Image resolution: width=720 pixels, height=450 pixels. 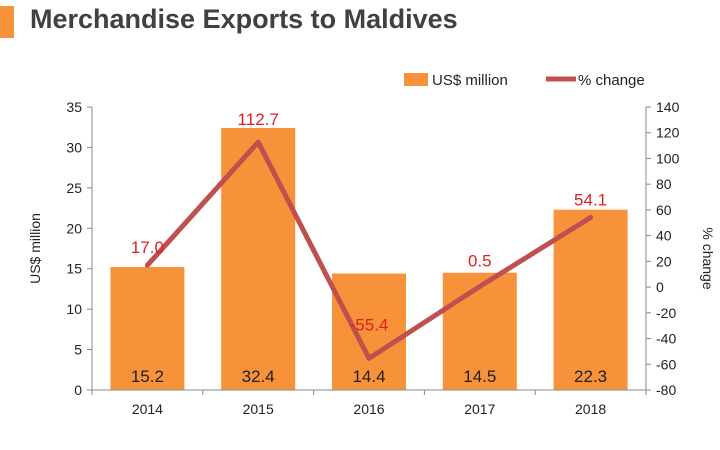 What do you see at coordinates (666, 390) in the screenshot?
I see `right-tick-label: -80` at bounding box center [666, 390].